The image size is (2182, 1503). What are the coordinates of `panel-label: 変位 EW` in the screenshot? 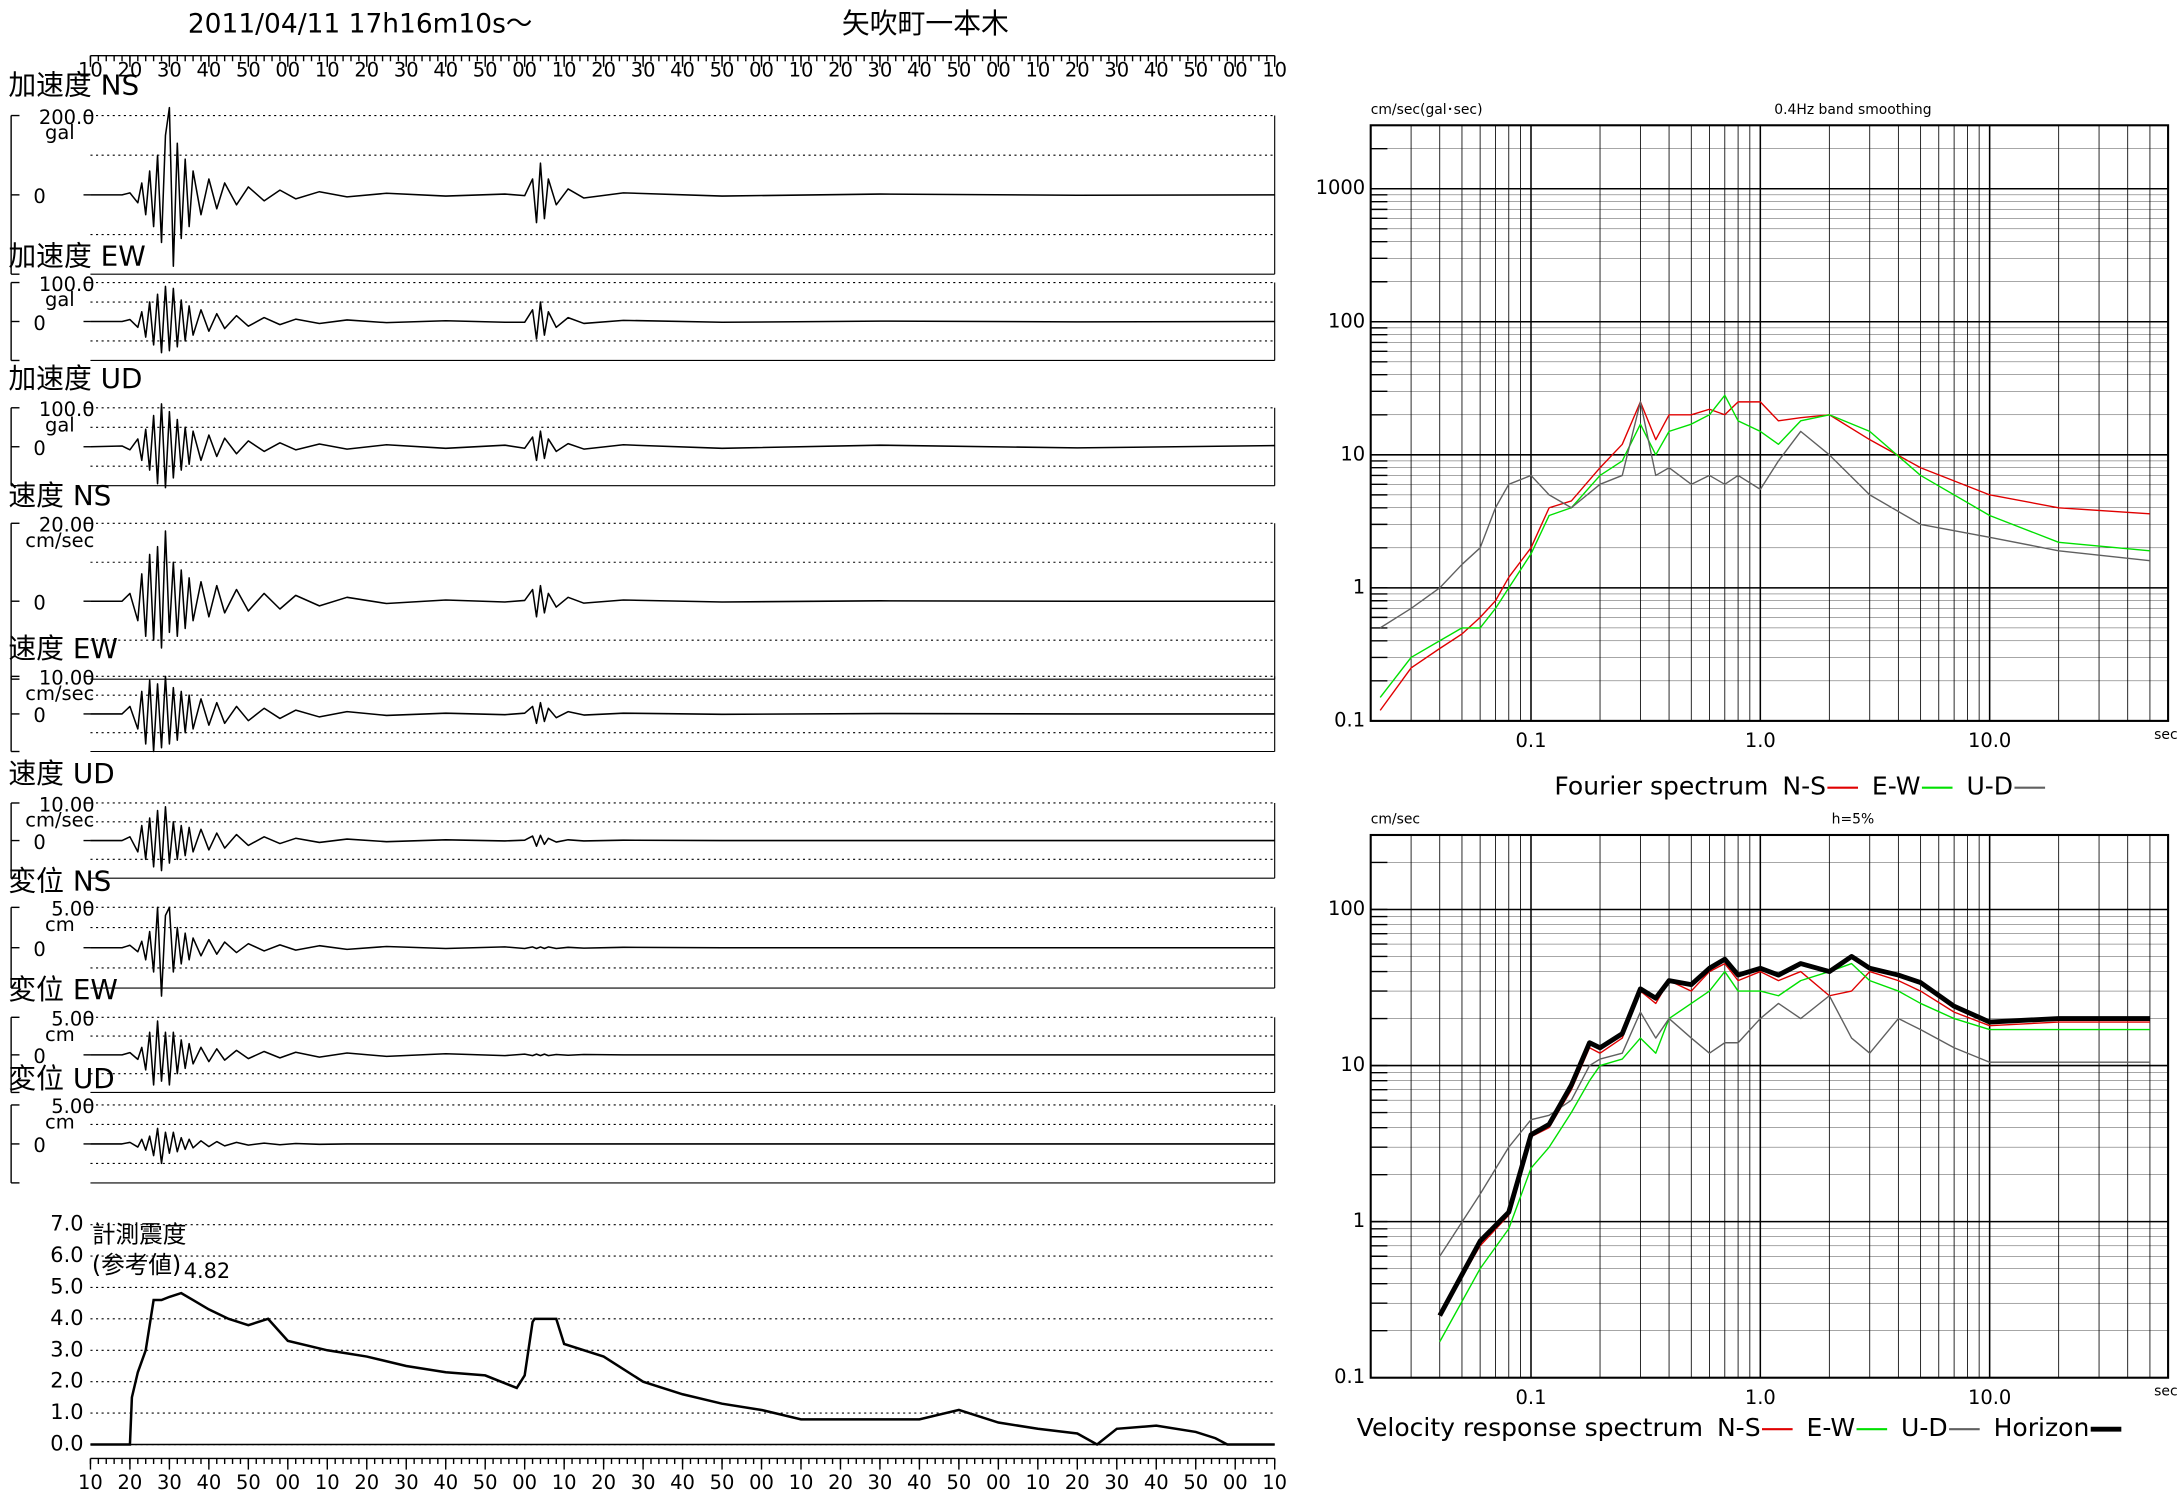 It's located at (63, 989).